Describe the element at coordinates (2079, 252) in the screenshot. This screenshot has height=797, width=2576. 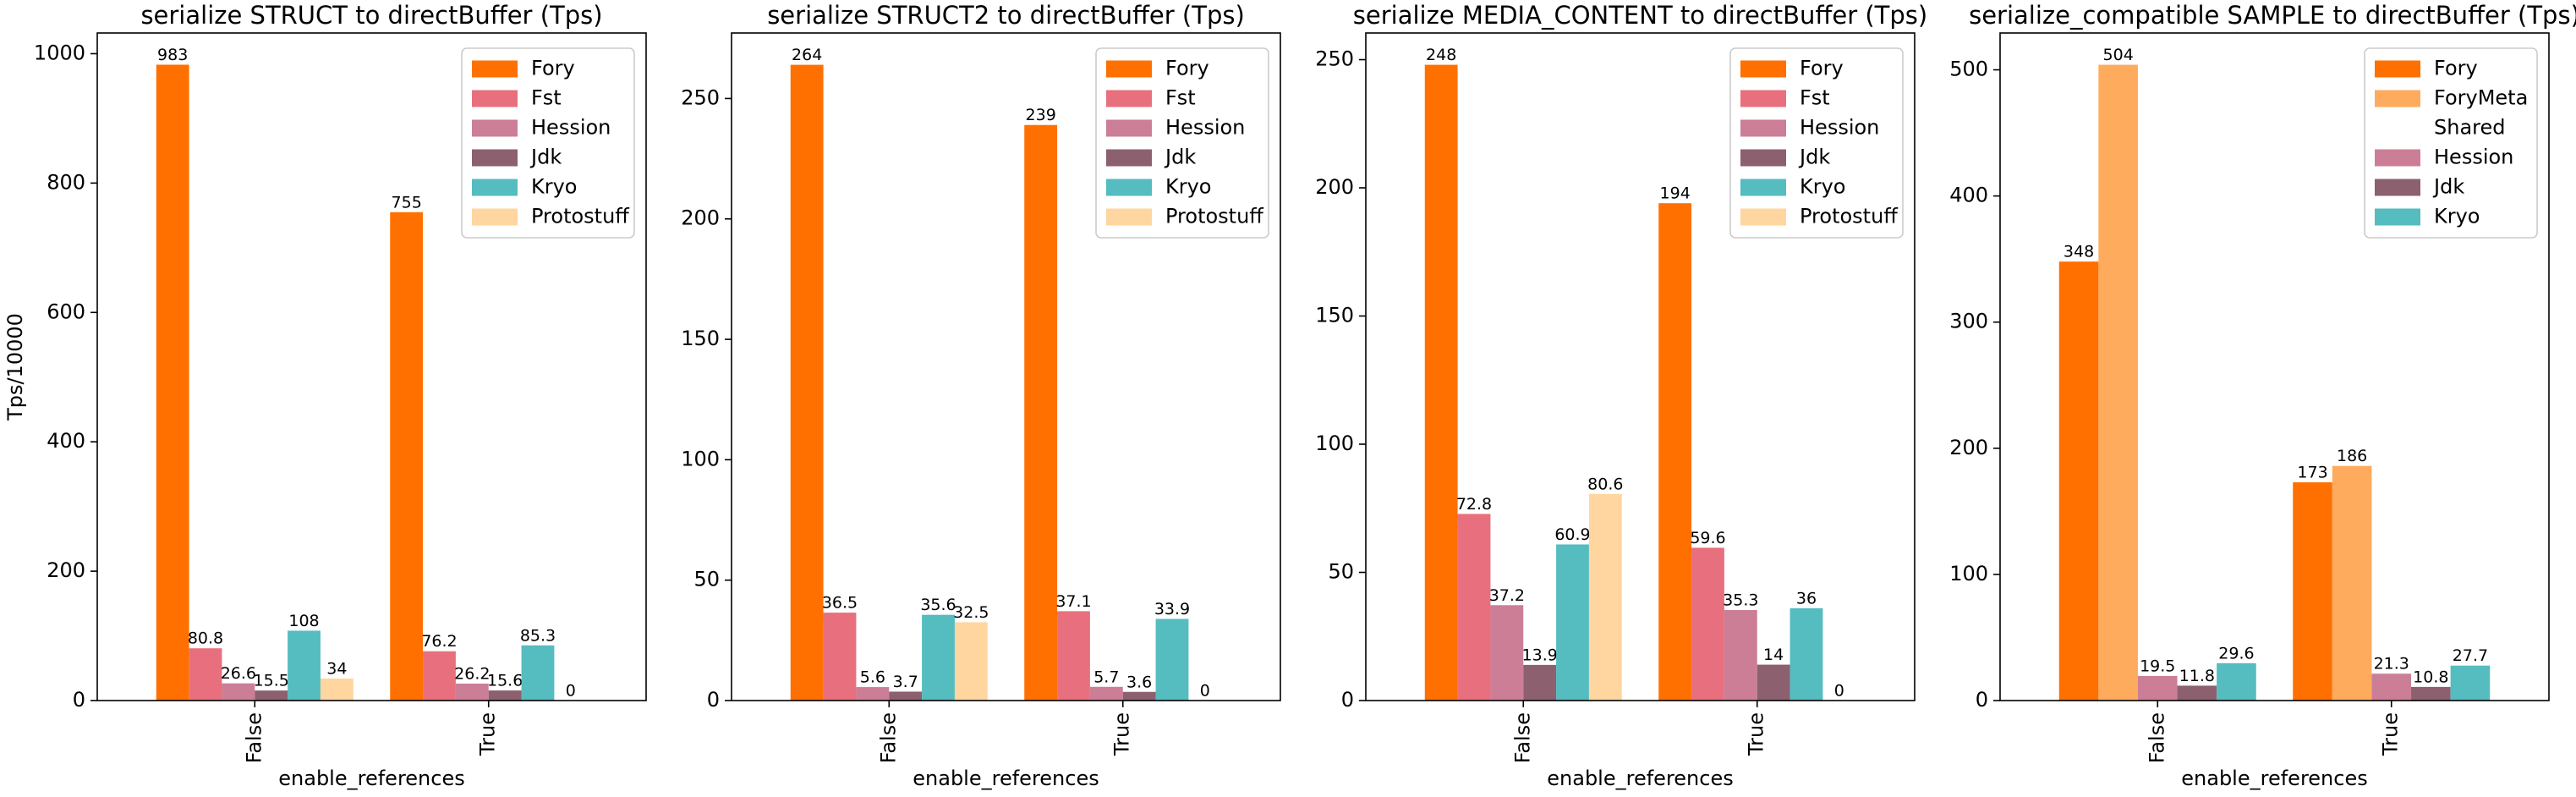
I see `value-label: 348` at that location.